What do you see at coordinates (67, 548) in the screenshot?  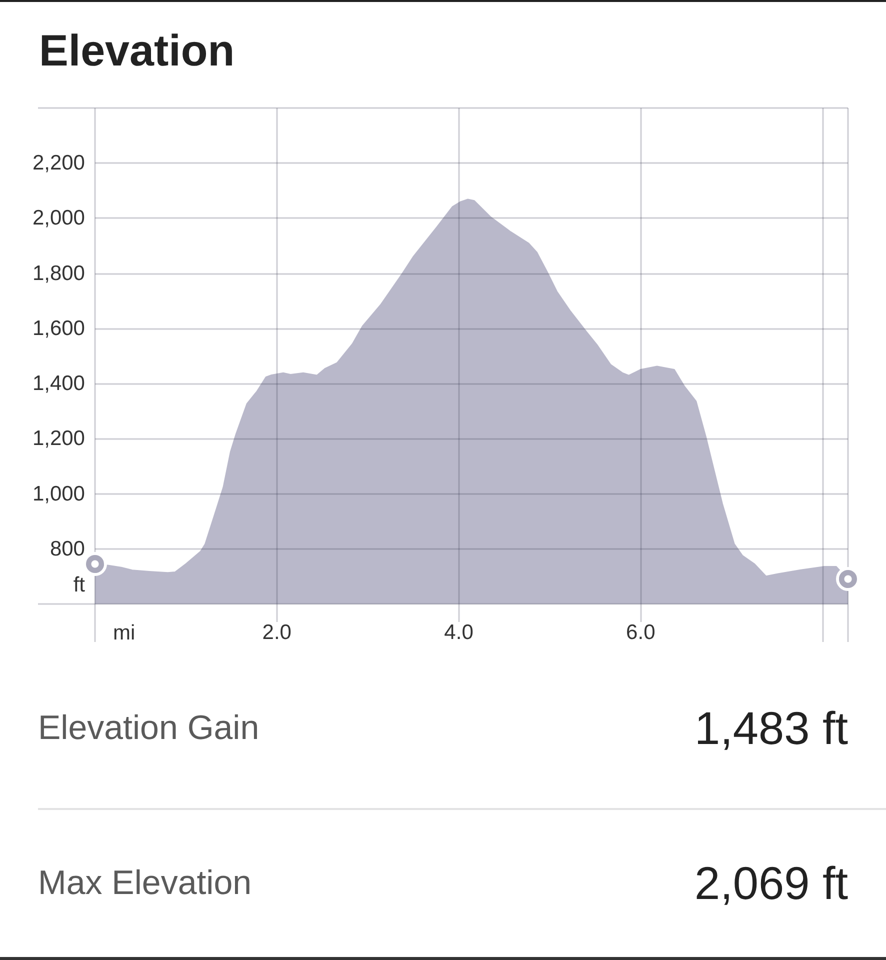 I see `y-tick-label: 800` at bounding box center [67, 548].